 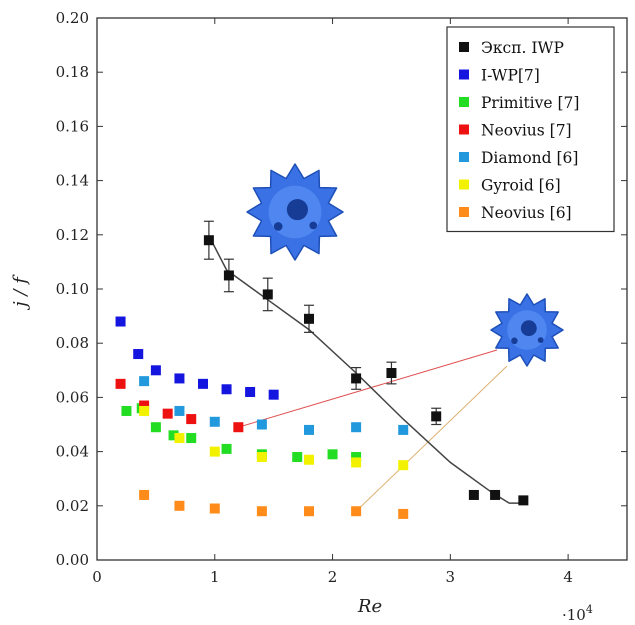 I want to click on legend-label: Эксп. IWP, so click(x=522, y=48).